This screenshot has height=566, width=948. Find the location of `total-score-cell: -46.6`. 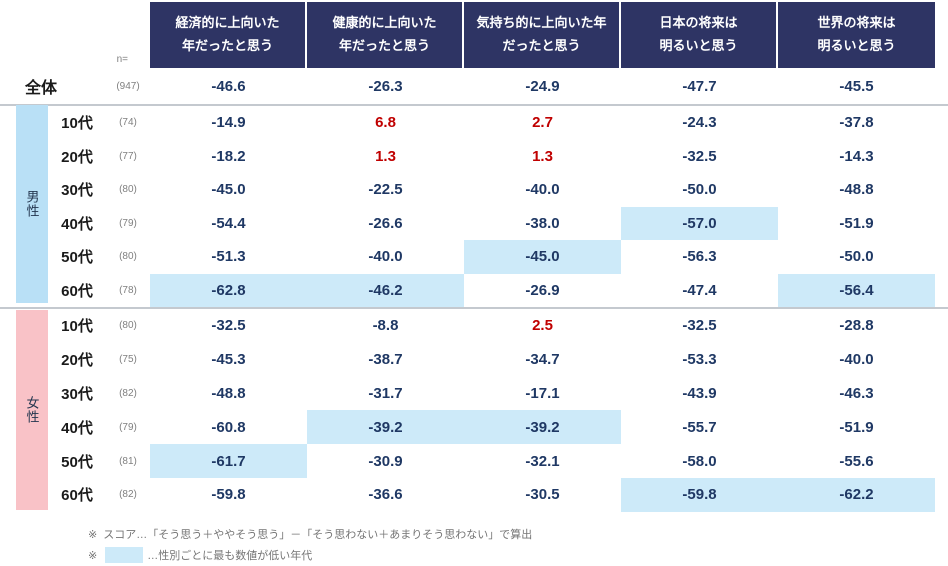

total-score-cell: -46.6 is located at coordinates (228, 86).